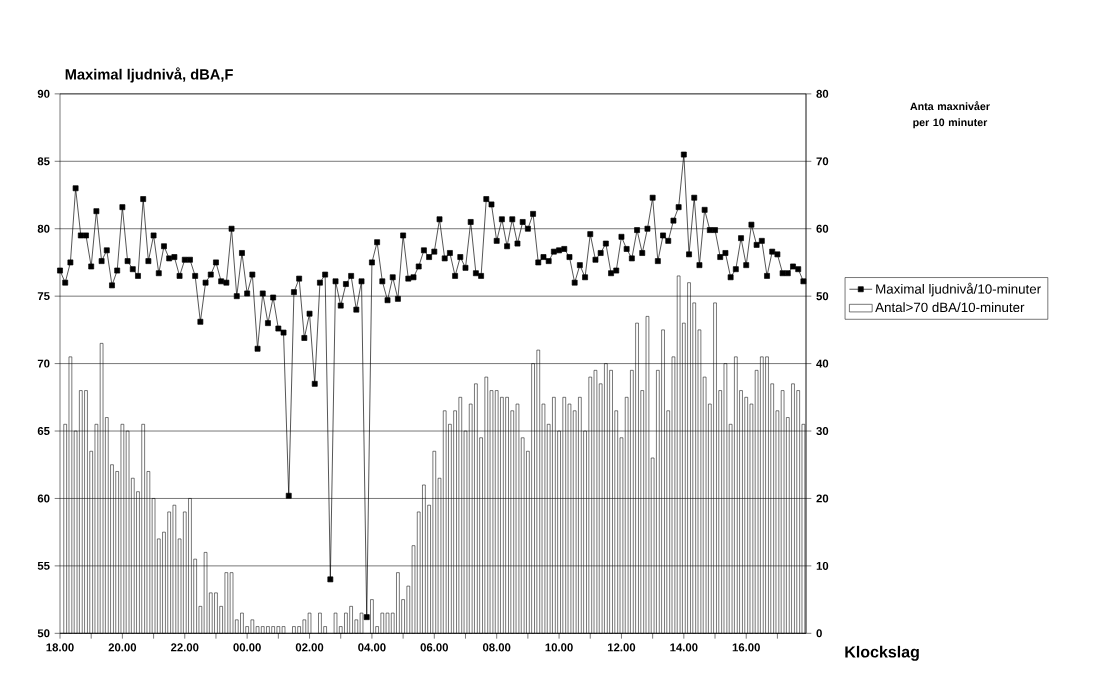  I want to click on y2-tick-label: 50, so click(822, 296).